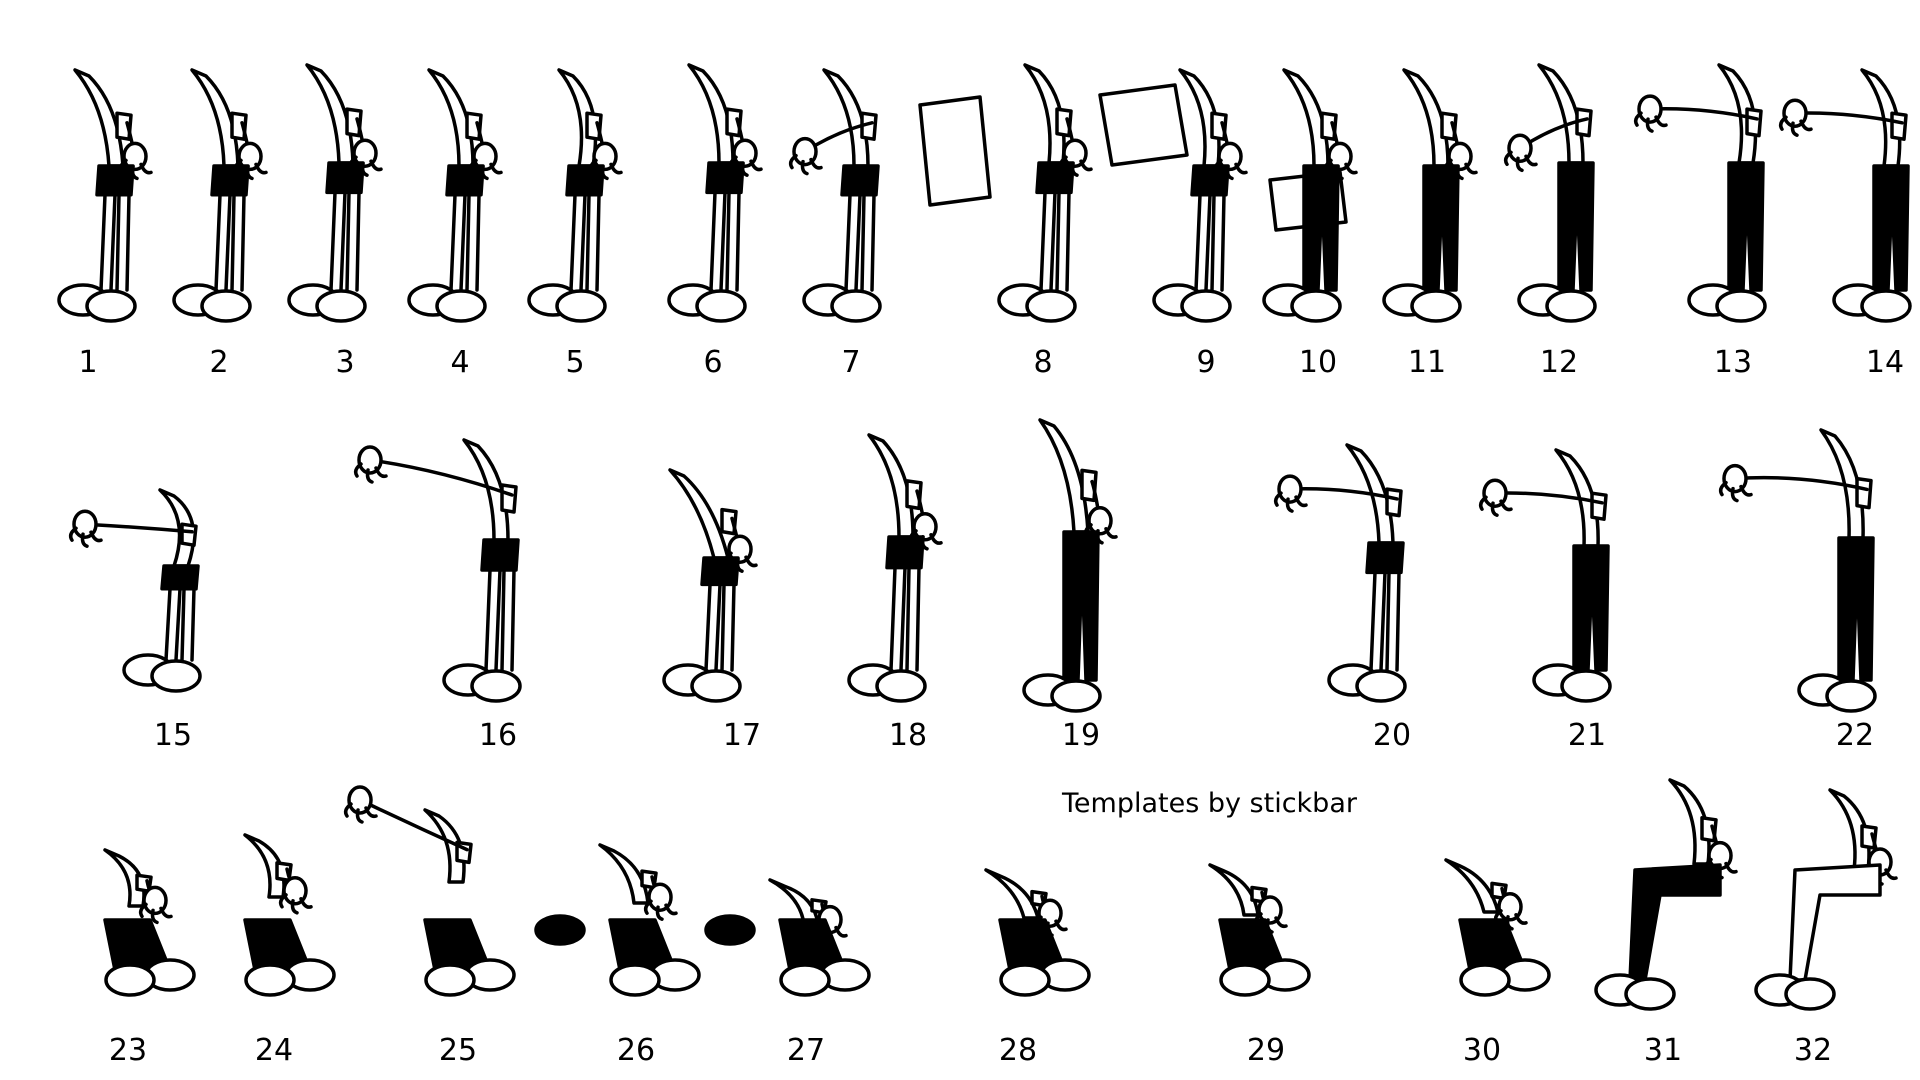 The width and height of the screenshot is (1920, 1080). What do you see at coordinates (636, 1050) in the screenshot?
I see `pose-number-26: 26` at bounding box center [636, 1050].